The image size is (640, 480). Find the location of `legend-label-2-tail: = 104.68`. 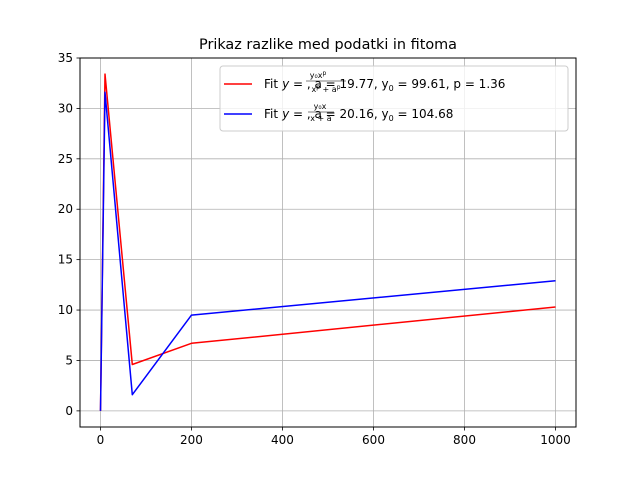

legend-label-2-tail: = 104.68 is located at coordinates (424, 114).